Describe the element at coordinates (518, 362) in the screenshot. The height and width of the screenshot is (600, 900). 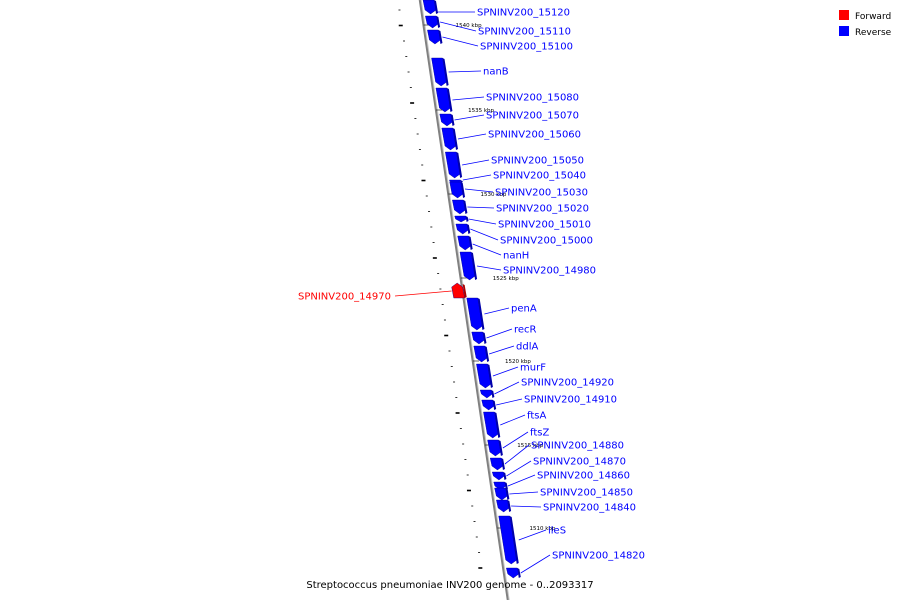
I see `tick-label: 1520 kbp` at that location.